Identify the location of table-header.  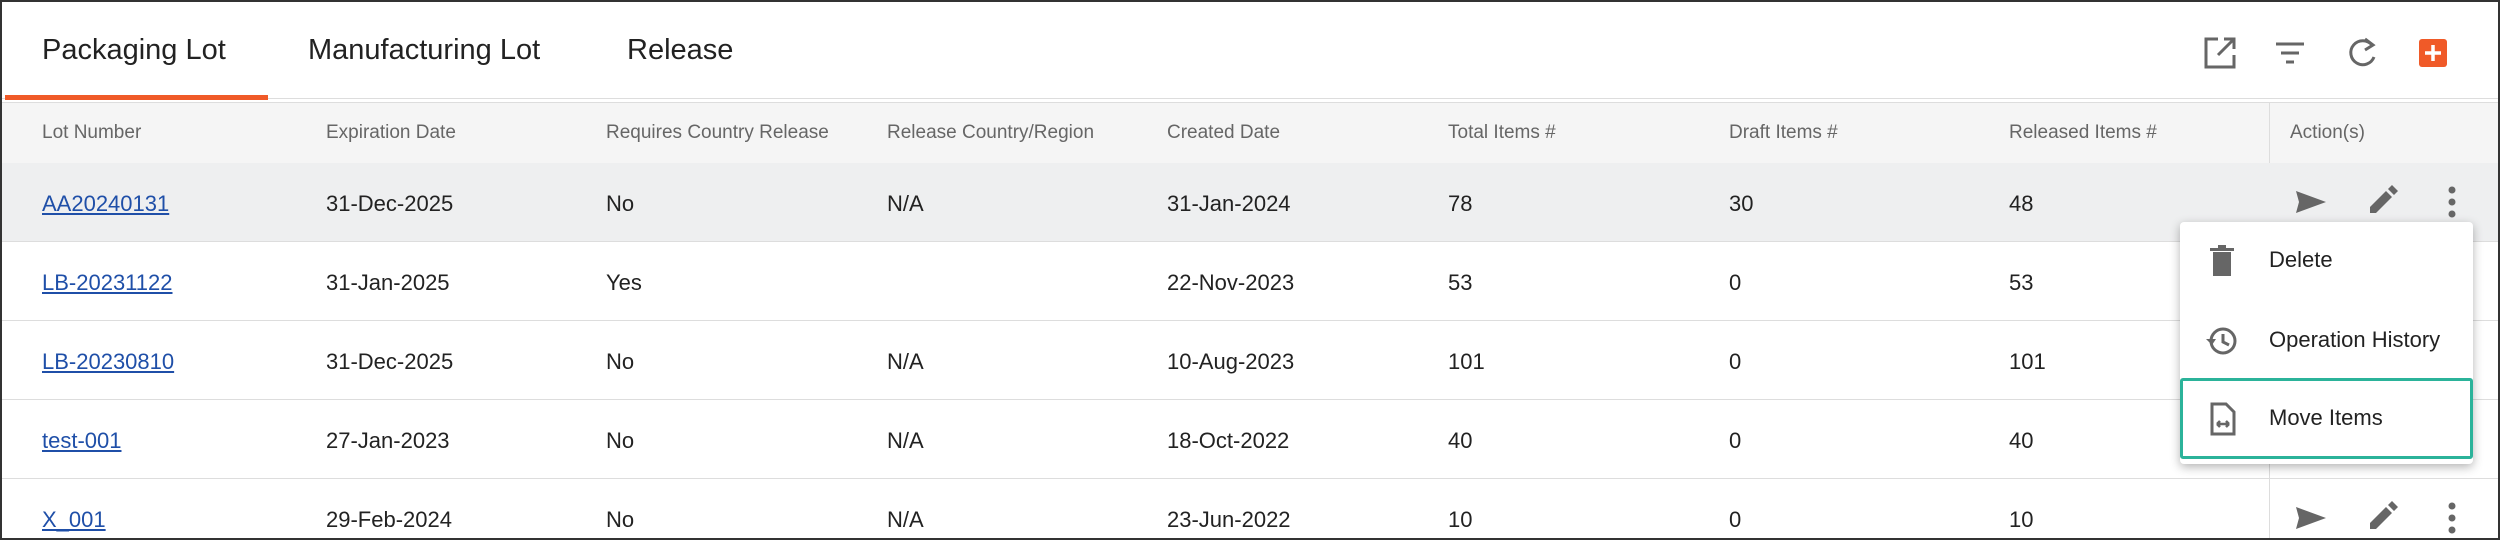
(1250, 133).